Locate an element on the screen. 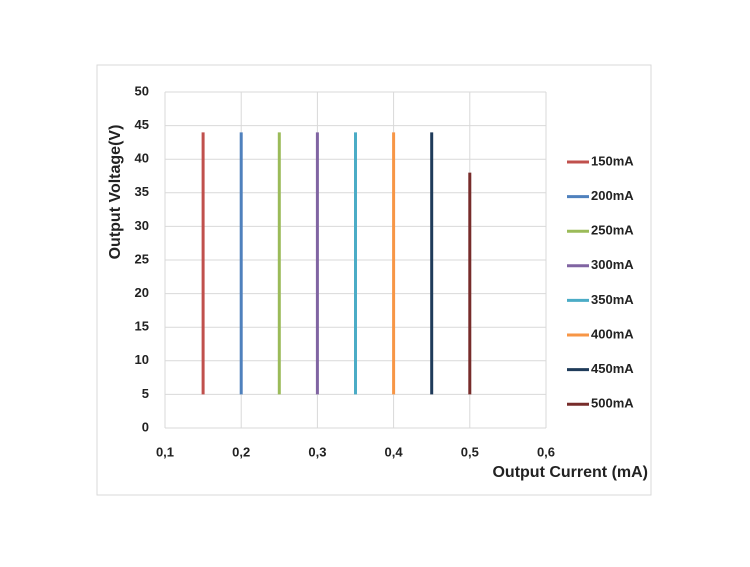 Image resolution: width=750 pixels, height=567 pixels. y-tick-label: 45 is located at coordinates (142, 124).